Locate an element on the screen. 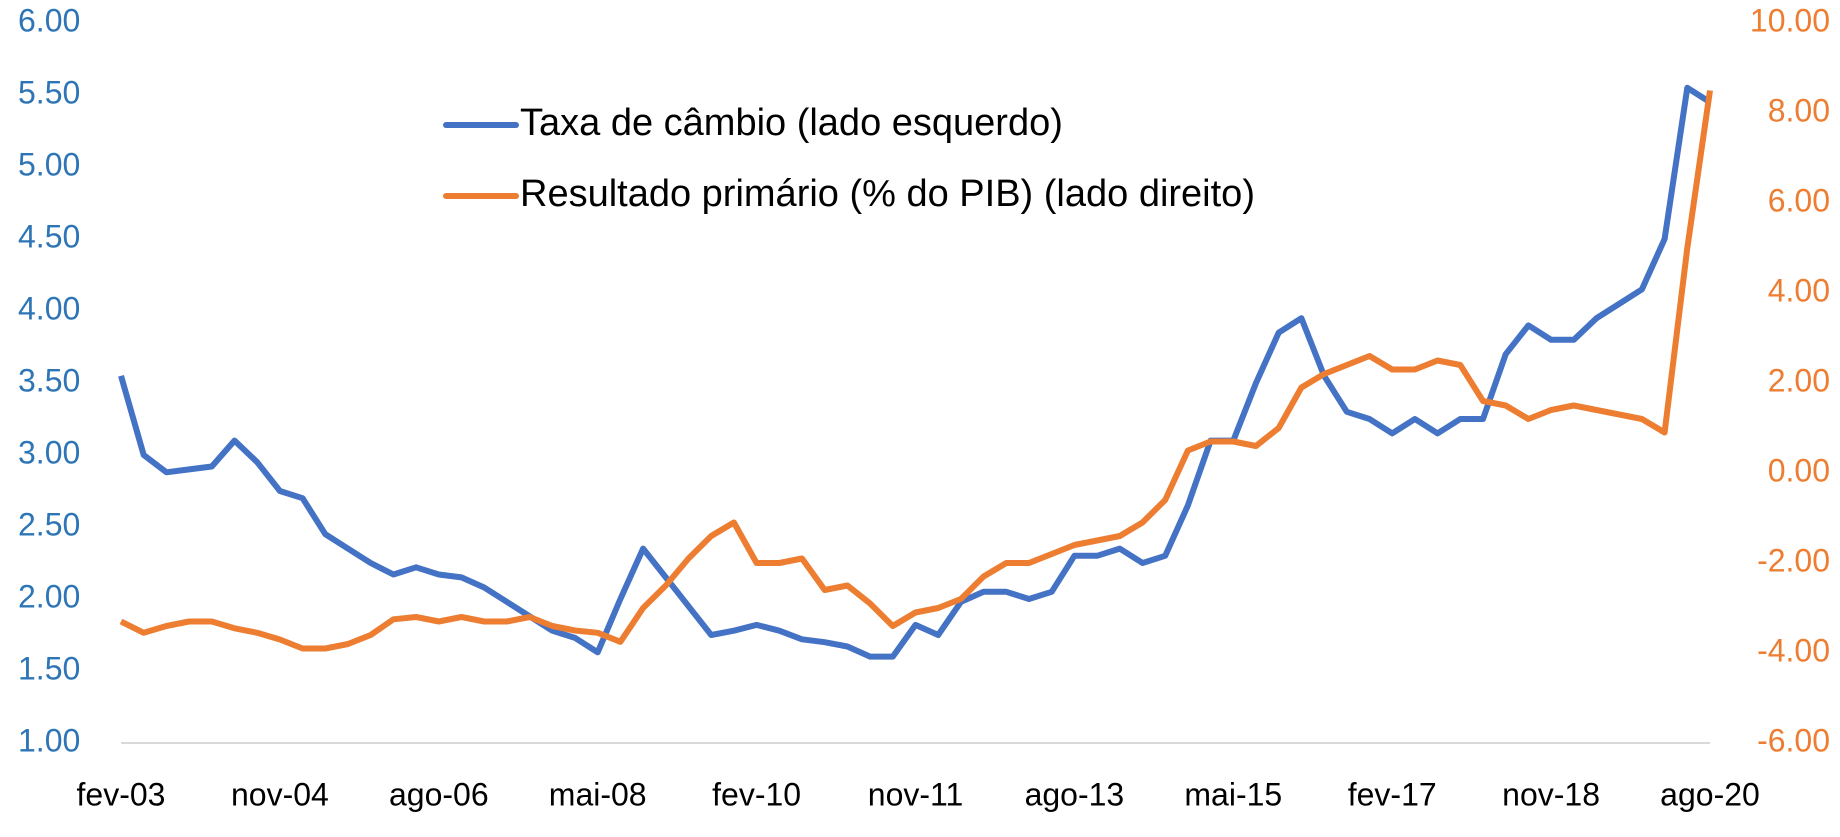 The image size is (1840, 837). y-tick-label: 3.00 is located at coordinates (49, 452).